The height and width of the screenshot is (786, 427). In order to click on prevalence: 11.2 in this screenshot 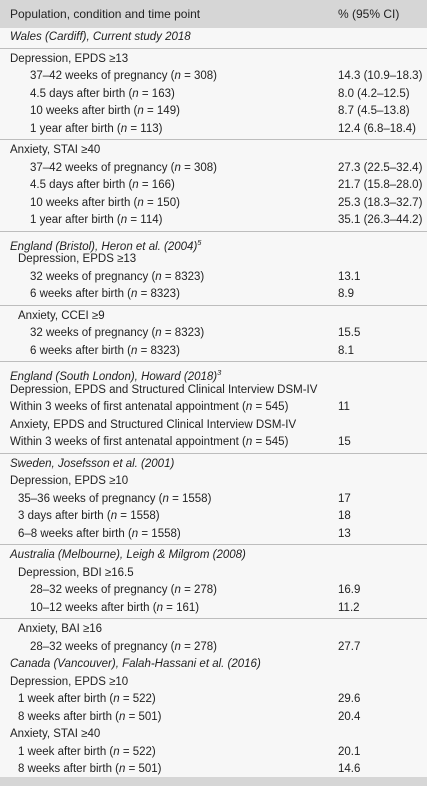, I will do `click(349, 607)`.